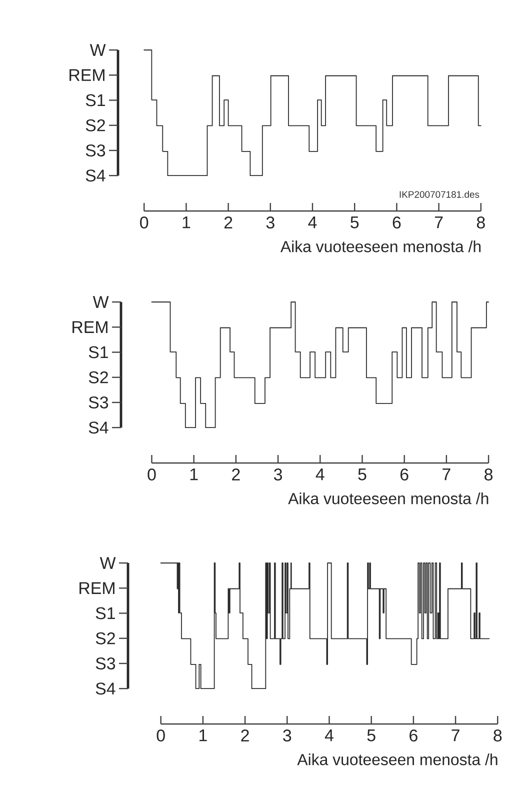  Describe the element at coordinates (440, 194) in the screenshot. I see `annotation: IKP200707181.des` at that location.